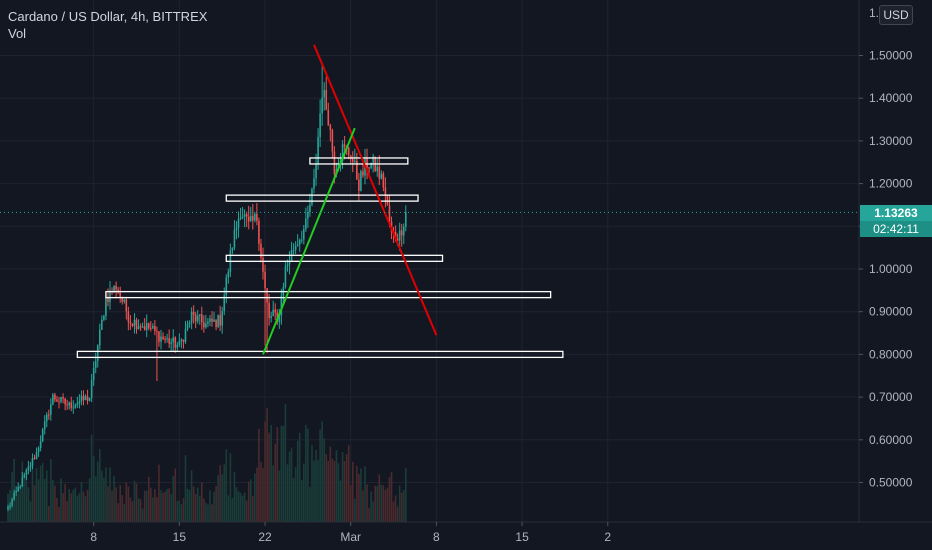  Describe the element at coordinates (896, 15) in the screenshot. I see `currency-button: USD` at that location.